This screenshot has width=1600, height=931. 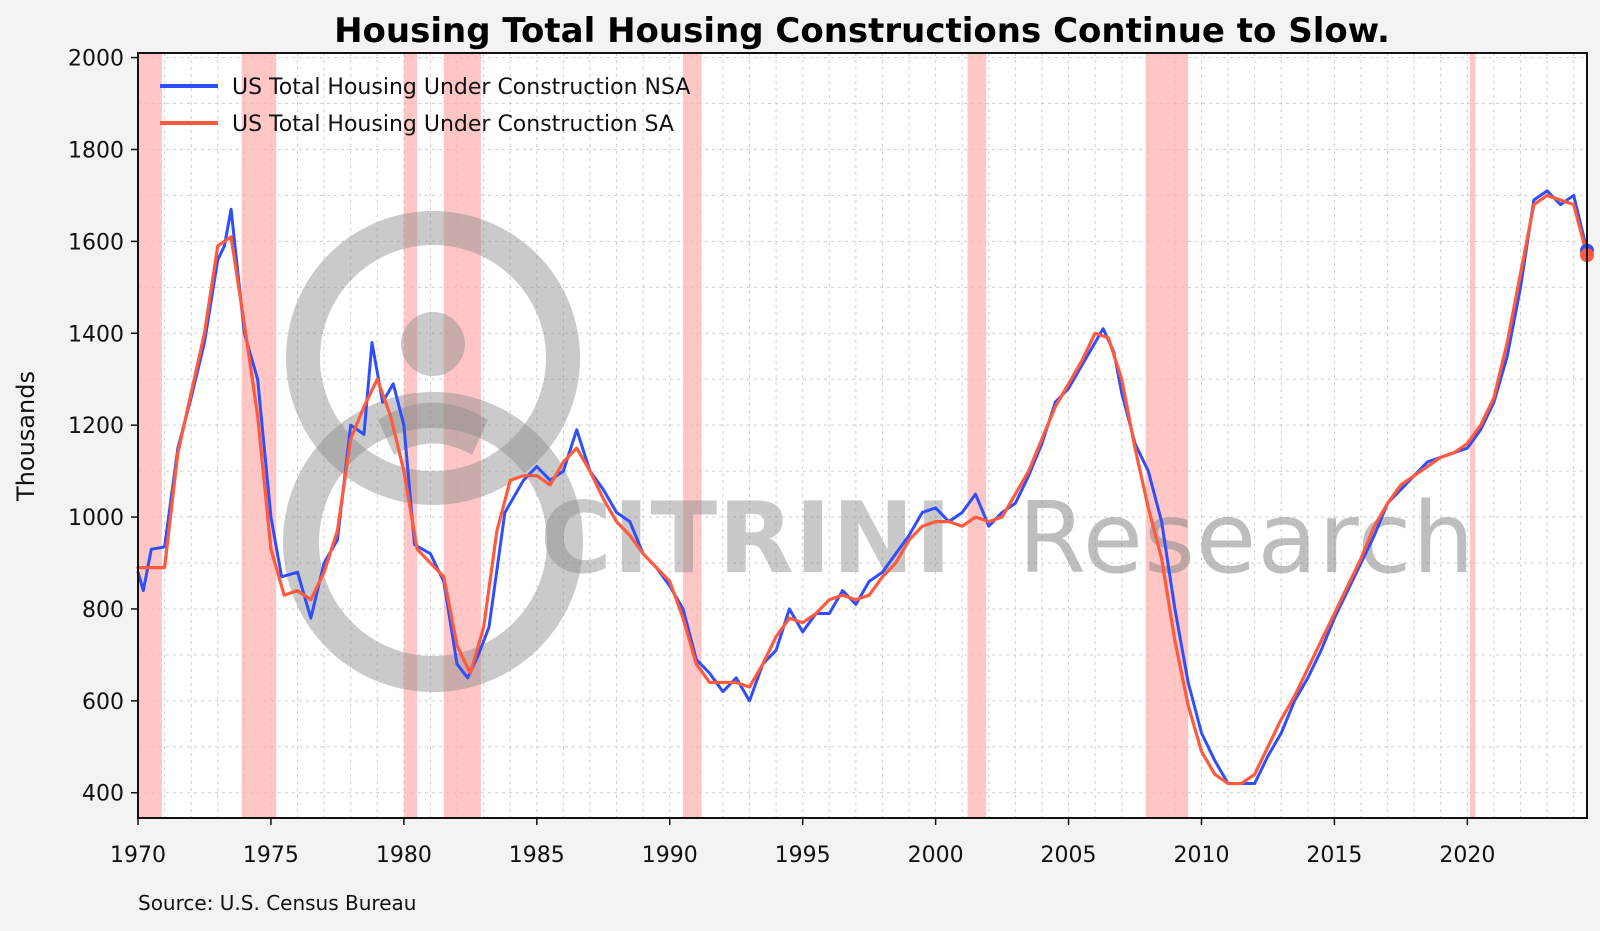 What do you see at coordinates (537, 855) in the screenshot?
I see `x-tick-label: 1985` at bounding box center [537, 855].